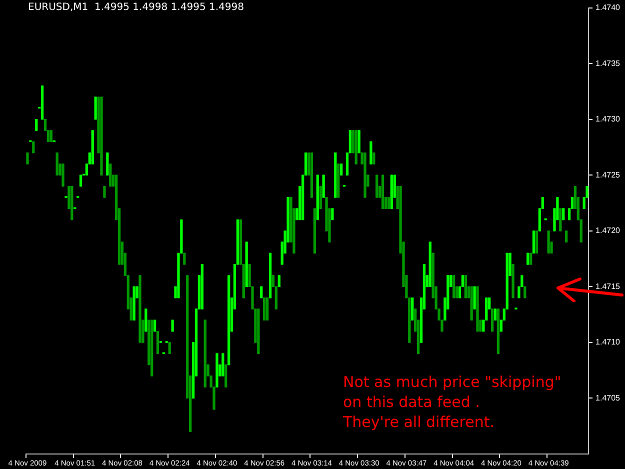  I want to click on y-tick-label: 1.4710, so click(608, 342).